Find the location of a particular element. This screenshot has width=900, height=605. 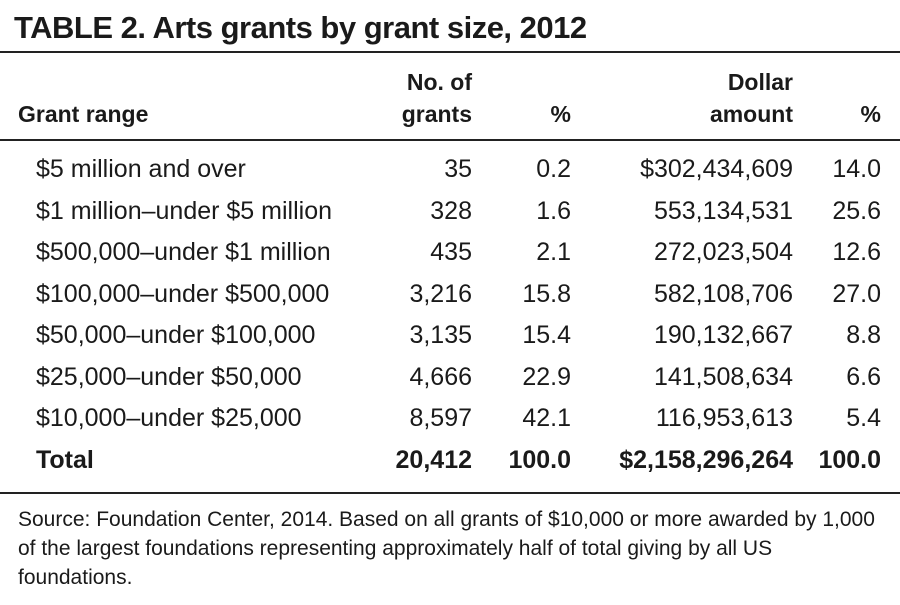

cell-total-pct-amount: 100.0 is located at coordinates (849, 460).